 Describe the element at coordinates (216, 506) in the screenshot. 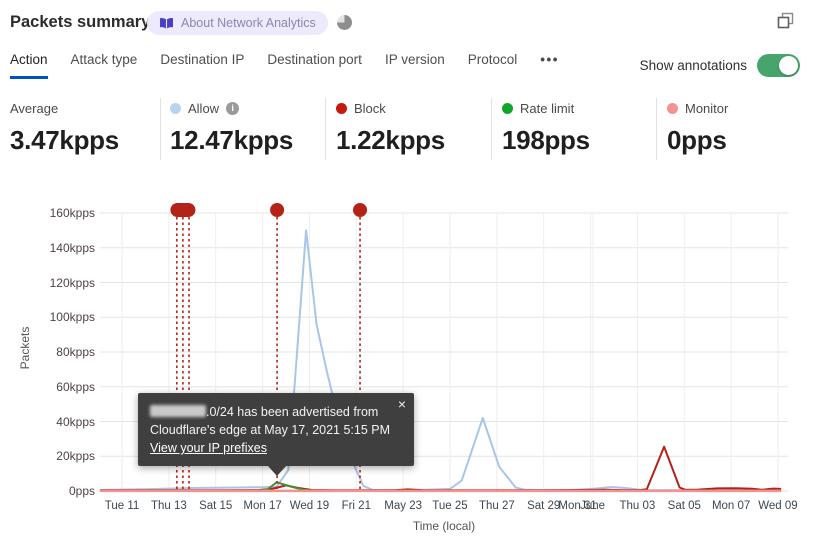

I see `x-tick-label: Sat 15` at that location.